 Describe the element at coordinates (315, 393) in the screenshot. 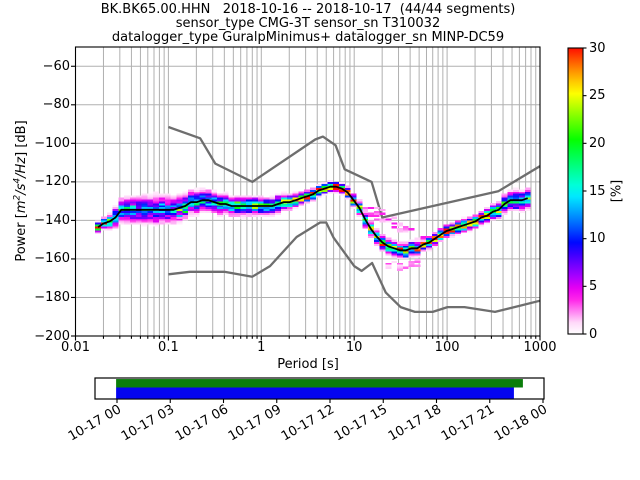

I see `timeline-coverage-bar-blue` at that location.